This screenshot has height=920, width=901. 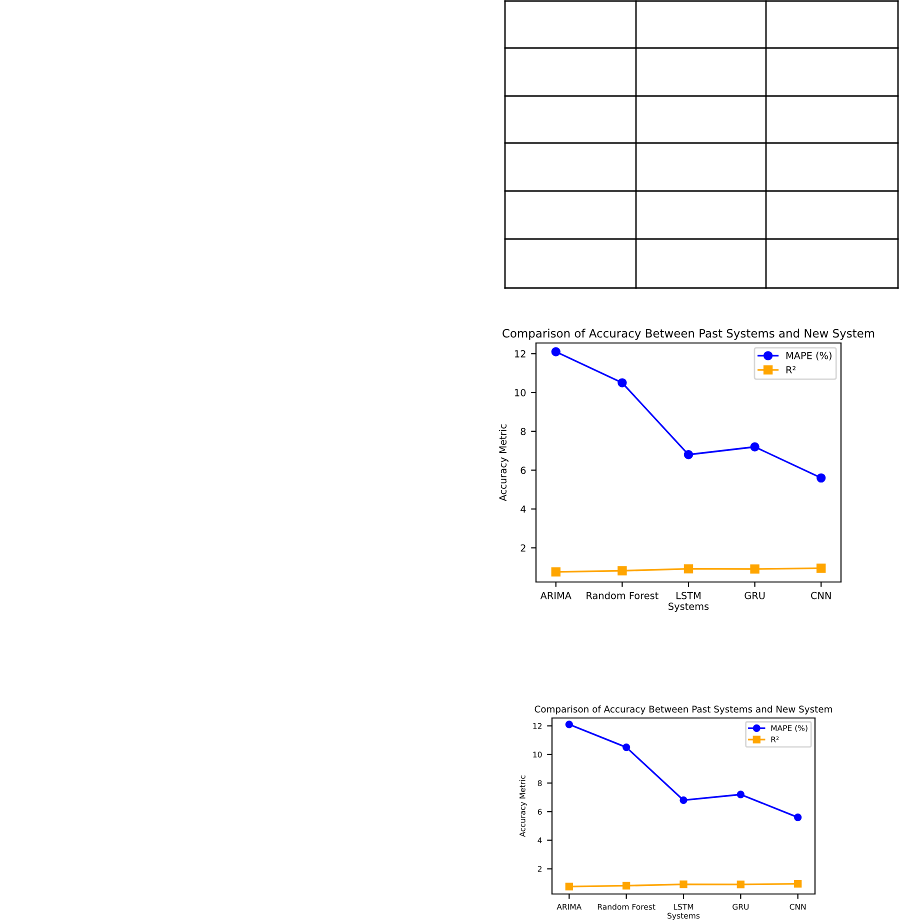 What do you see at coordinates (520, 354) in the screenshot?
I see `y-tick-label: 12` at bounding box center [520, 354].